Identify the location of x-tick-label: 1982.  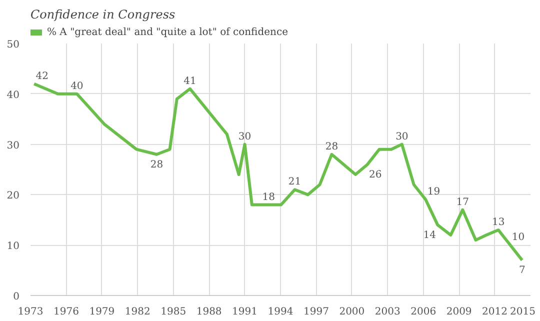
(137, 312).